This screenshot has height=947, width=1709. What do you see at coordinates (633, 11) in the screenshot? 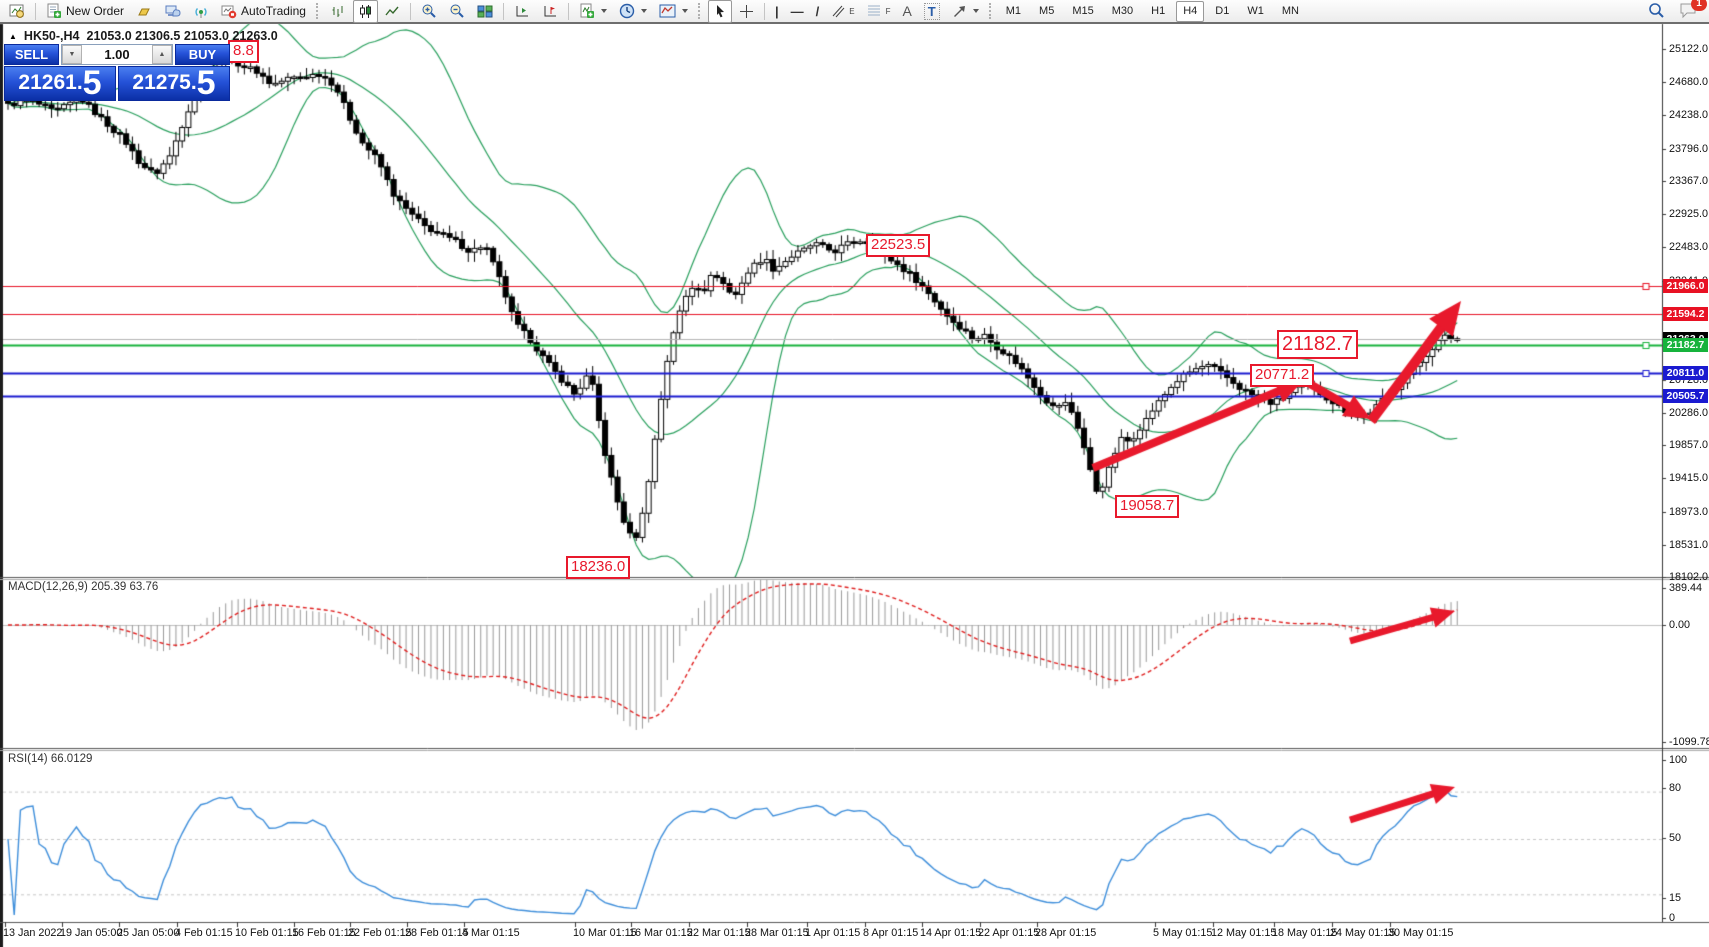
I see `periods-button` at bounding box center [633, 11].